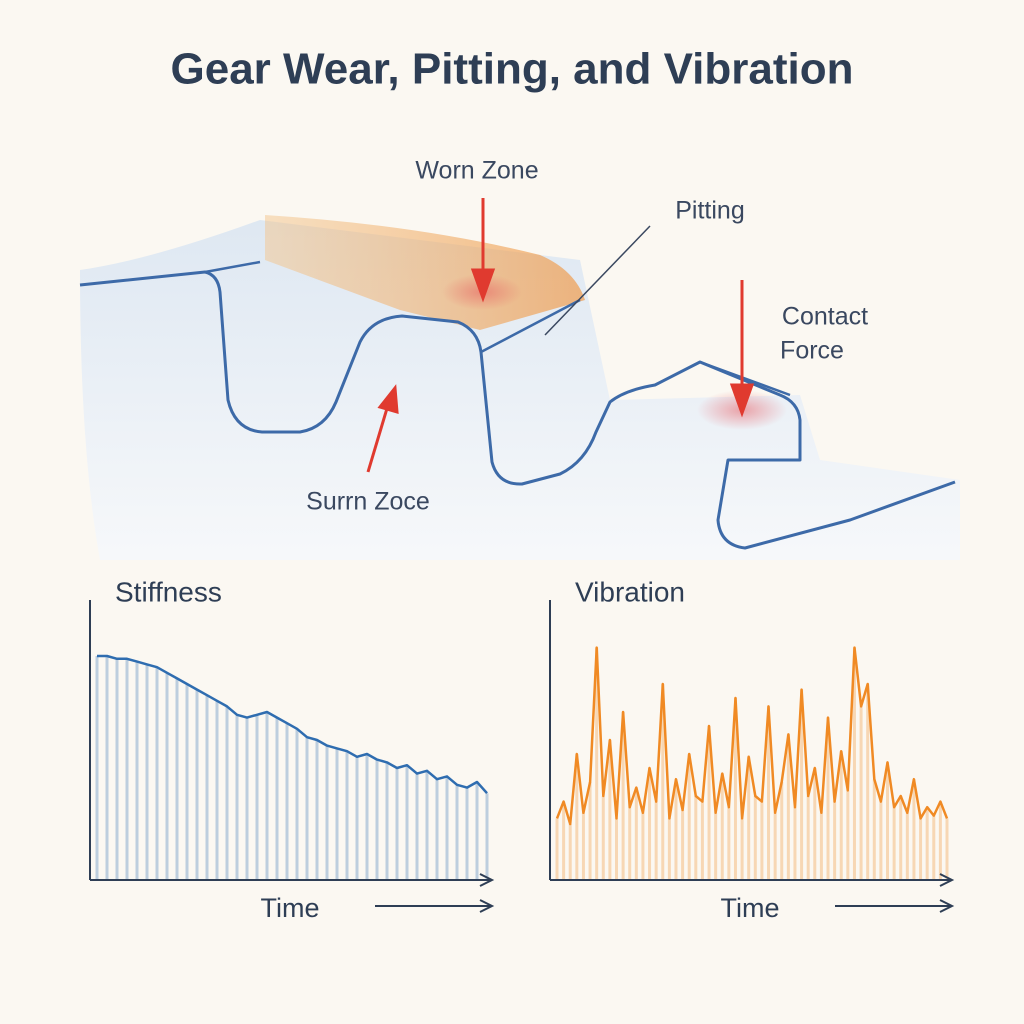 The image size is (1024, 1024). Describe the element at coordinates (812, 351) in the screenshot. I see `label: Force` at that location.